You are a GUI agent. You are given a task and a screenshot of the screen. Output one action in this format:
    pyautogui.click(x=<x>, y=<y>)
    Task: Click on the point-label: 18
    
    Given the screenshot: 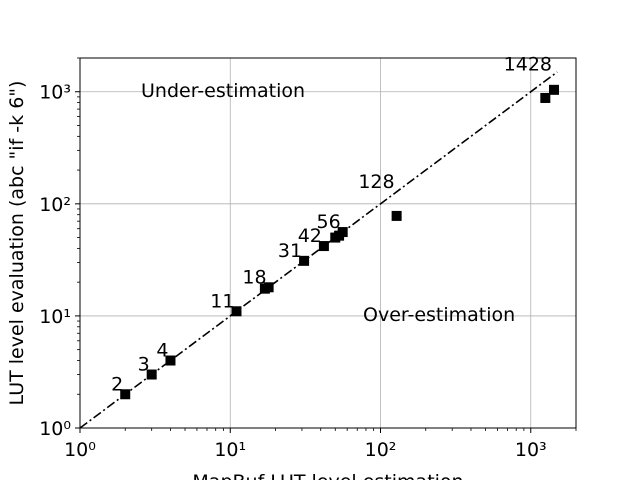 What is the action you would take?
    pyautogui.click(x=254, y=277)
    